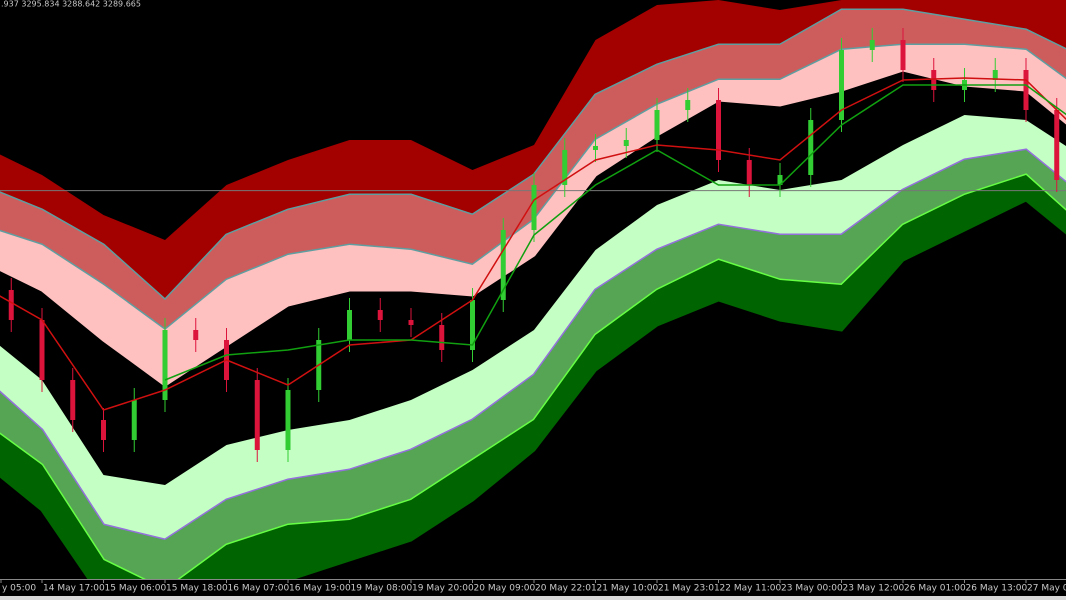  I want to click on x-tick-label: 20 May 22:01, so click(566, 589).